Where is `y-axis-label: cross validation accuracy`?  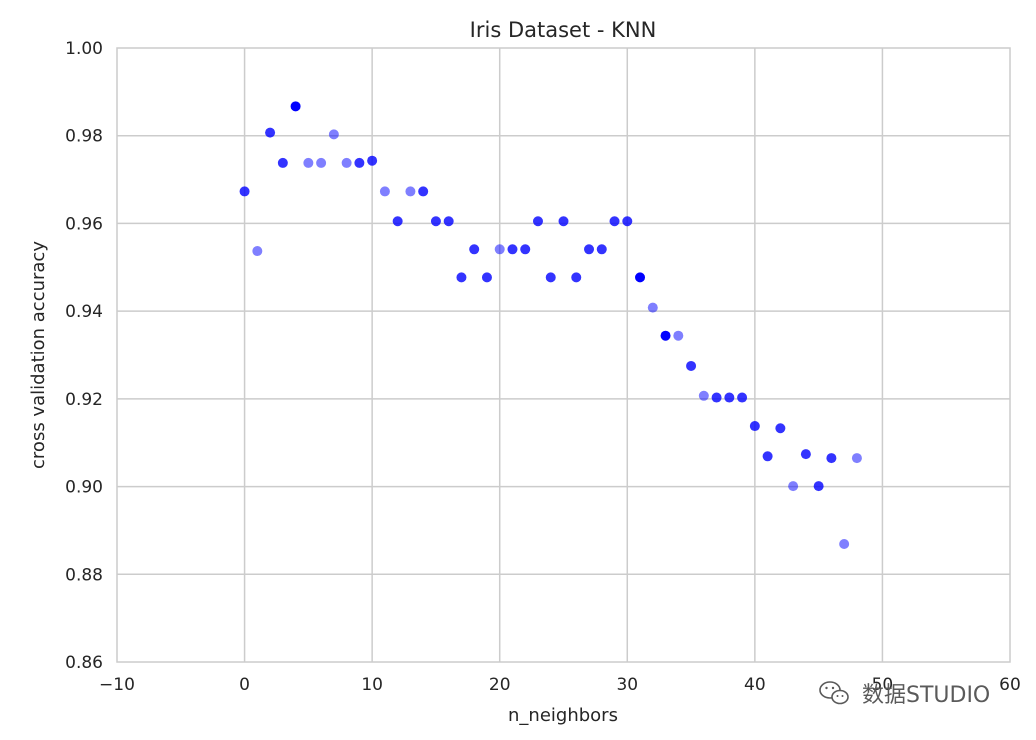 y-axis-label: cross validation accuracy is located at coordinates (38, 355).